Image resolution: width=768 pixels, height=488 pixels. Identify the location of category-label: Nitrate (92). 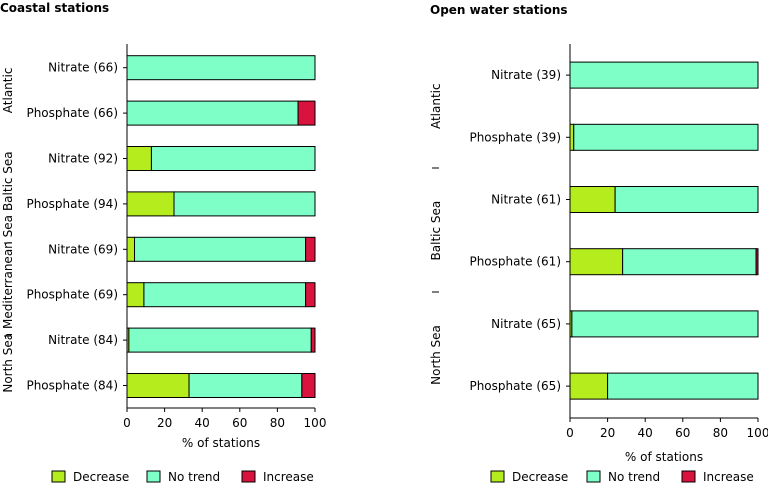
(83, 159).